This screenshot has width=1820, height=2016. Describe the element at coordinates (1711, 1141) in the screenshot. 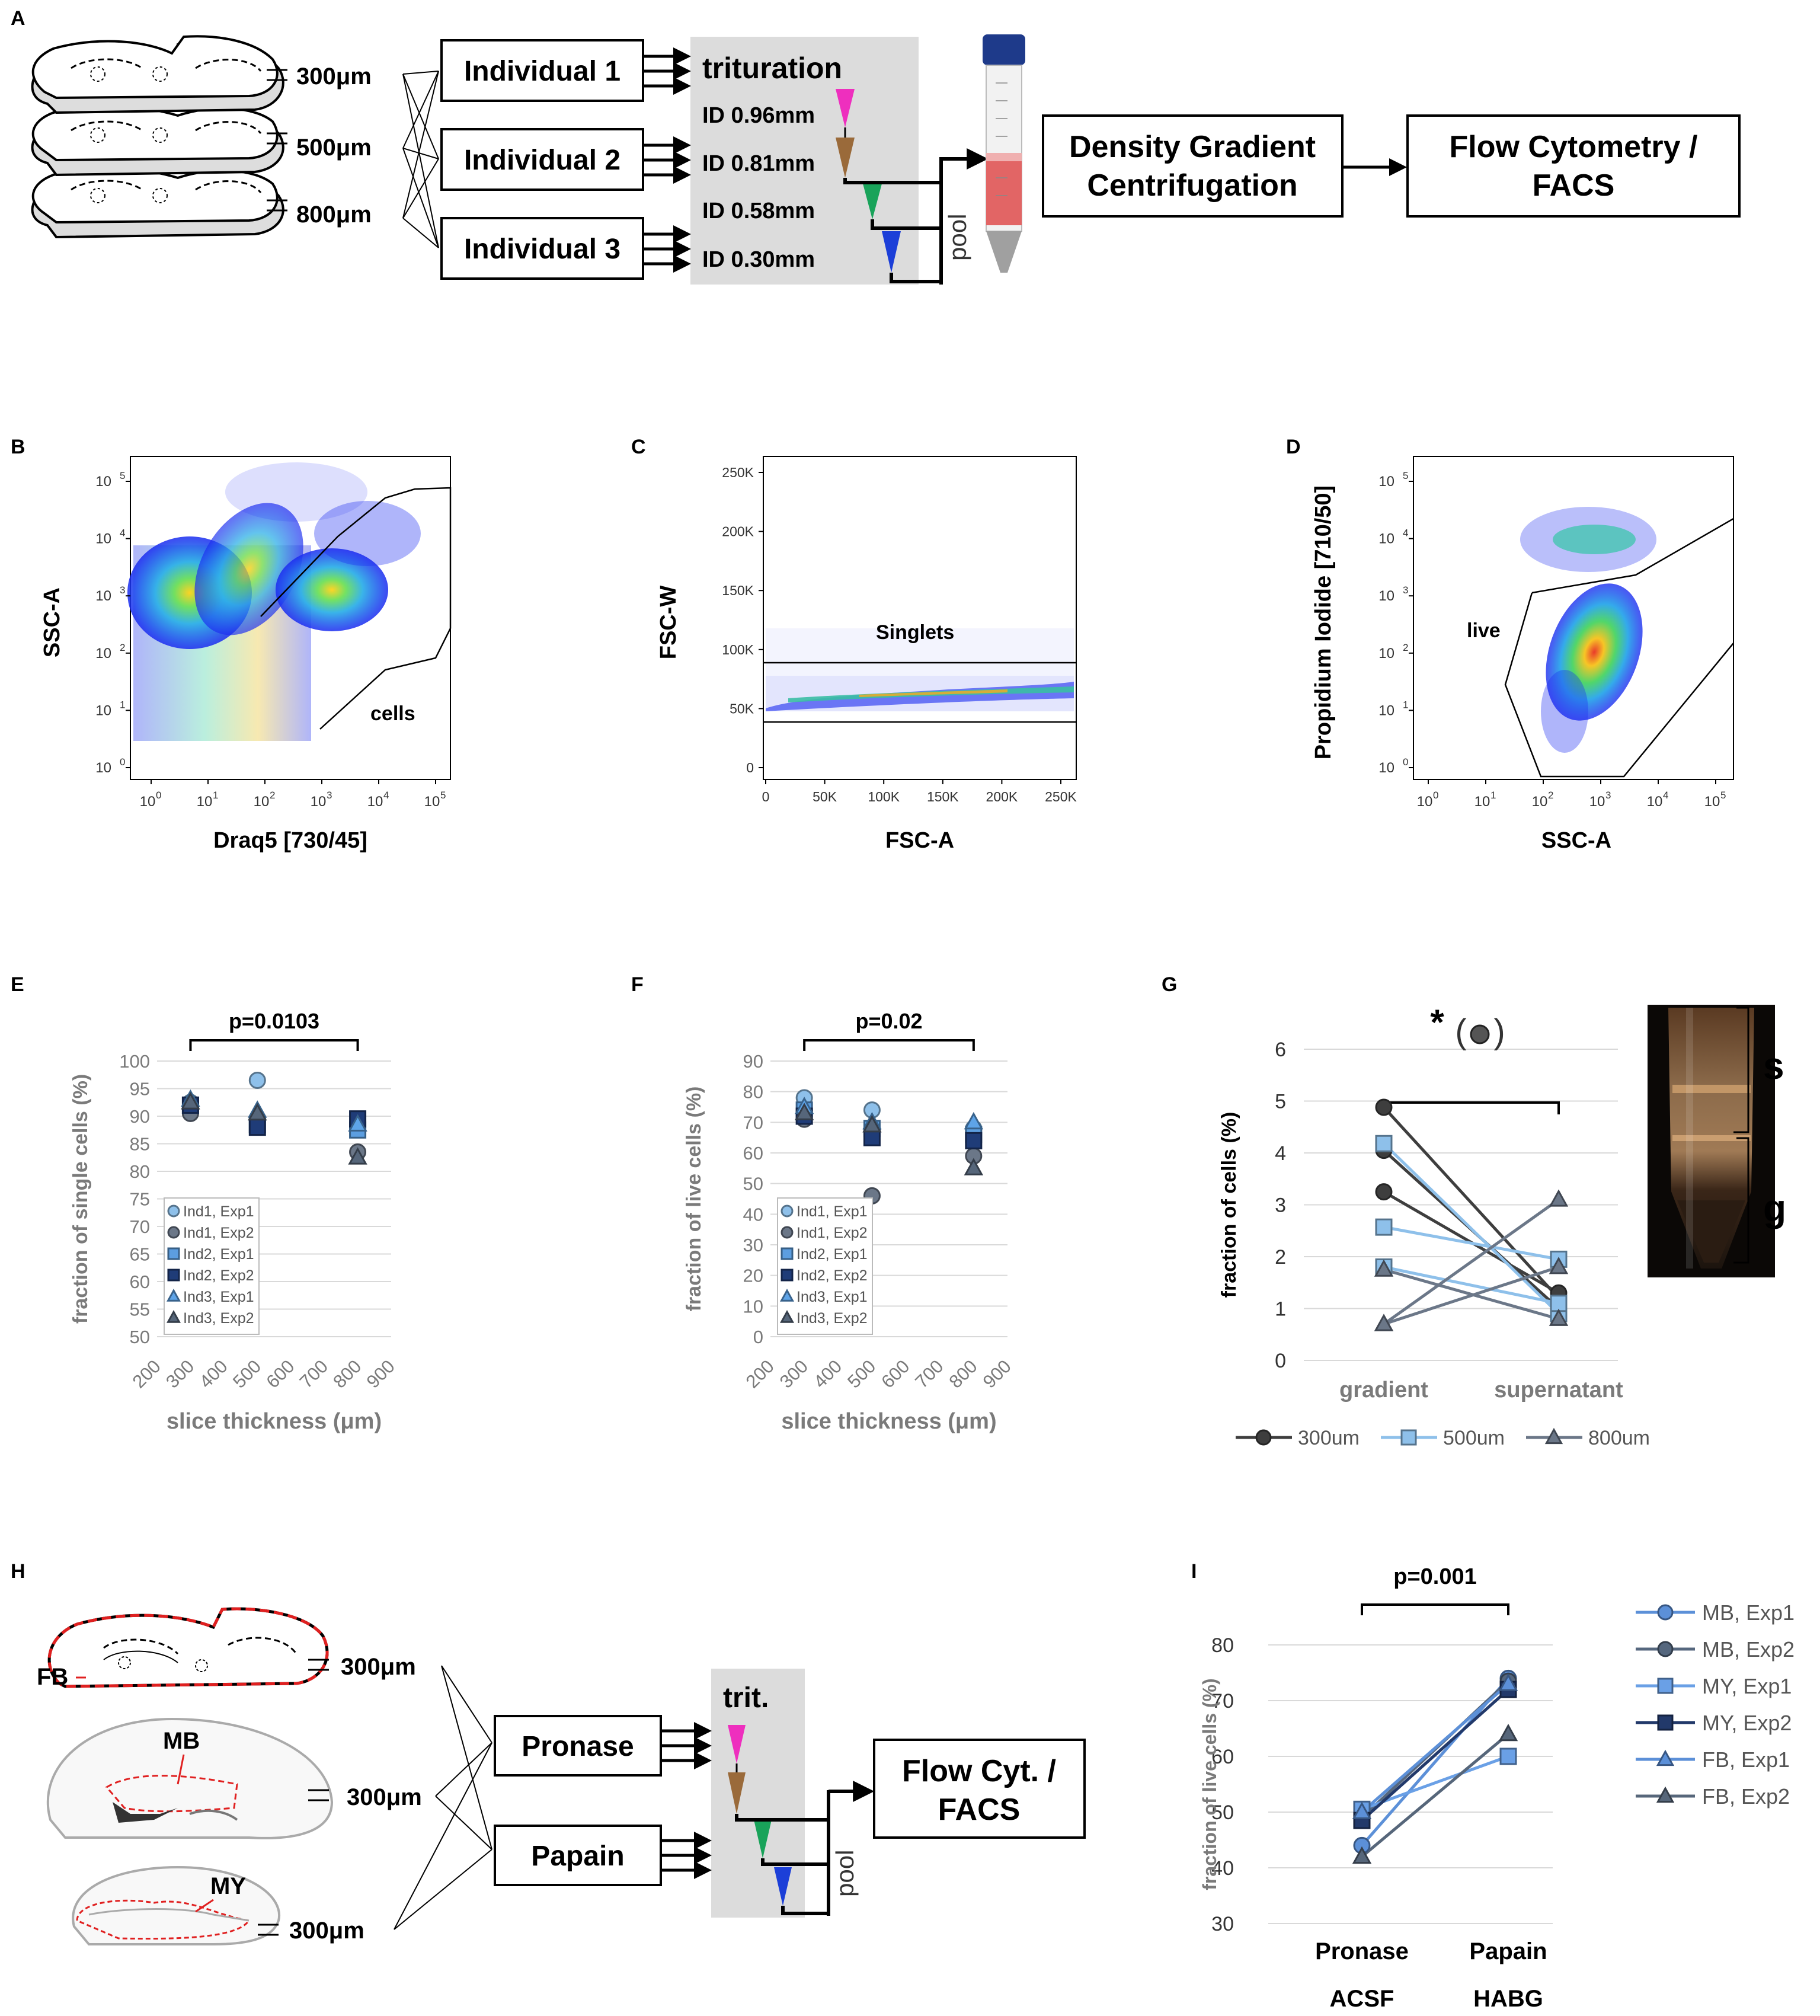

I see `gradient-tube-photo` at that location.